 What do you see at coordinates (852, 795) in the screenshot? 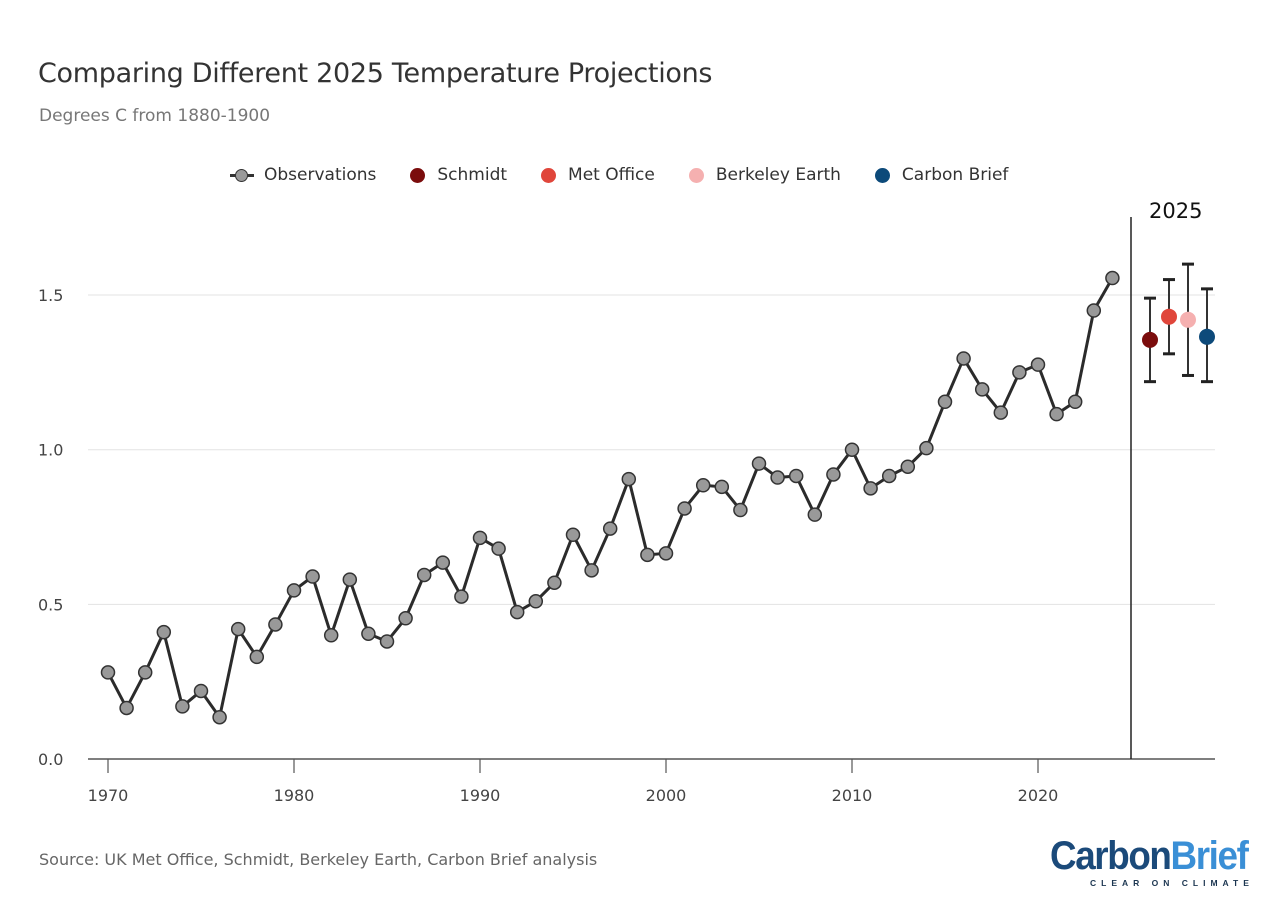
I see `x-tick-label: 2010` at bounding box center [852, 795].